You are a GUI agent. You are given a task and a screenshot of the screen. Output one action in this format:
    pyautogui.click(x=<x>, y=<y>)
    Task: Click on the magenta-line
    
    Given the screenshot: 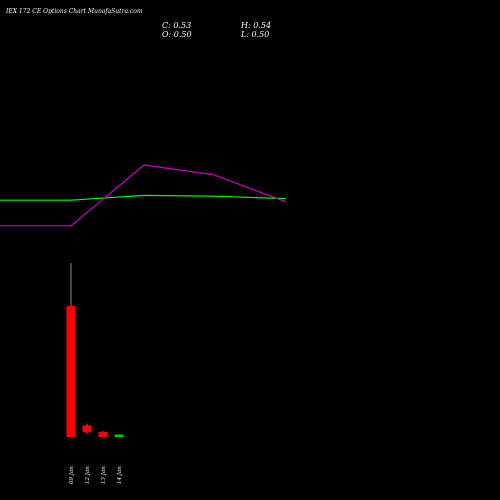 What is the action you would take?
    pyautogui.click(x=143, y=195)
    